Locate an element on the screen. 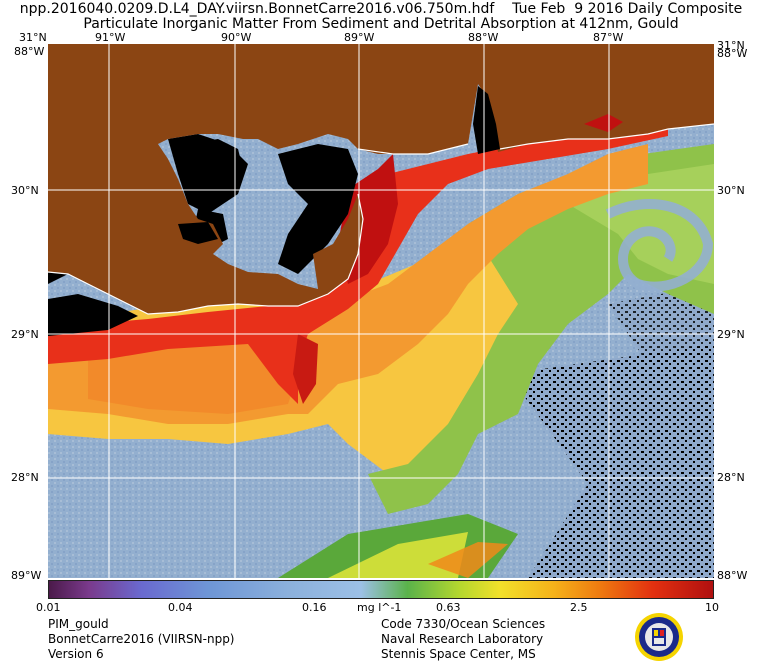 Image resolution: width=762 pixels, height=664 pixels. nrl-seal-logo is located at coordinates (659, 637).